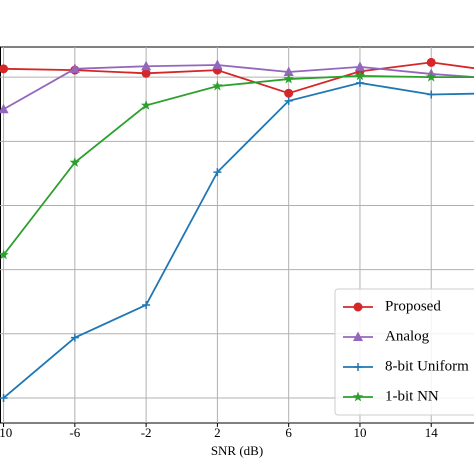 The height and width of the screenshot is (474, 474). I want to click on legend-label: 1-bit NN, so click(412, 396).